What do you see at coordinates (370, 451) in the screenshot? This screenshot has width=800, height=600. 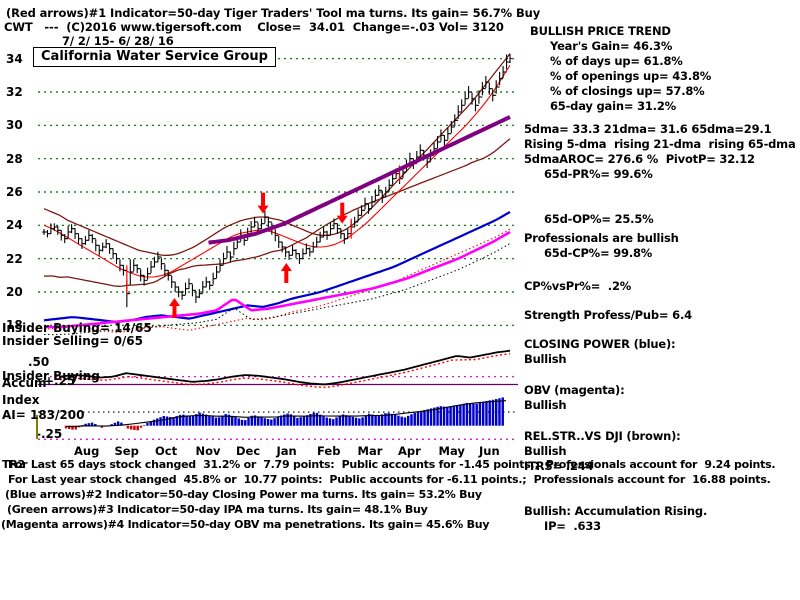 I see `month-label-mar: Mar` at bounding box center [370, 451].